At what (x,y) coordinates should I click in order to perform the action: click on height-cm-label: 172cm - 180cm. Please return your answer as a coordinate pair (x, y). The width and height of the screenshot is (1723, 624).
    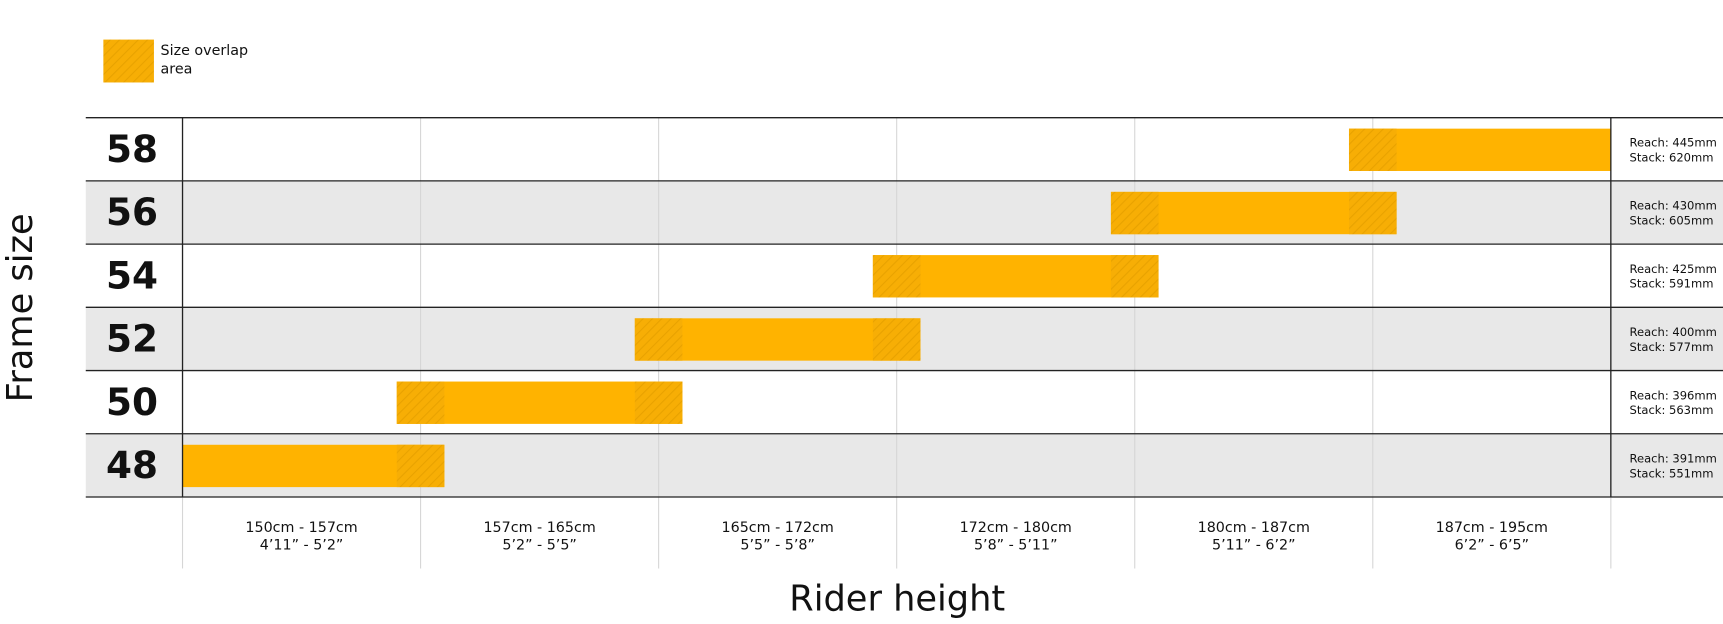
    Looking at the image, I should click on (1016, 528).